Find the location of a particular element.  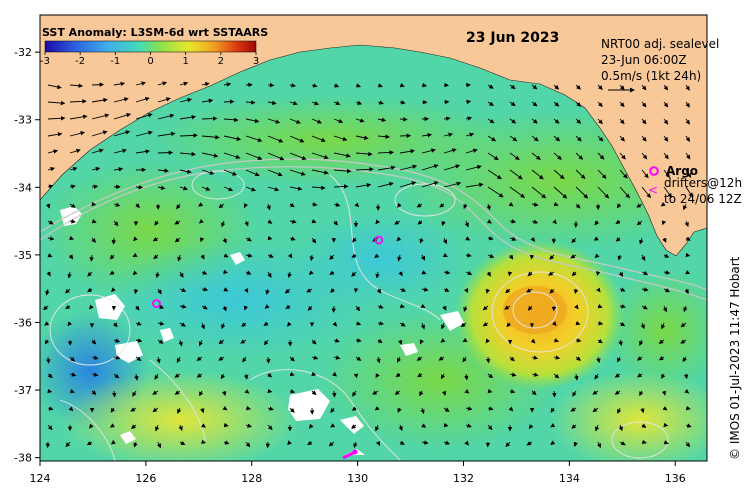

x-tick-label: 126 is located at coordinates (145, 478).